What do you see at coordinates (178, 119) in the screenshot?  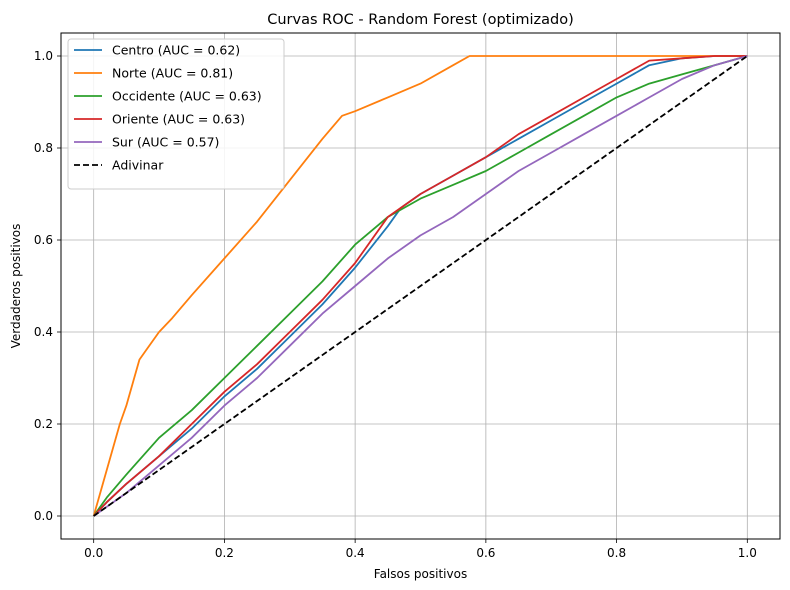 I see `legend-label-3: Oriente (AUC = 0.63)` at bounding box center [178, 119].